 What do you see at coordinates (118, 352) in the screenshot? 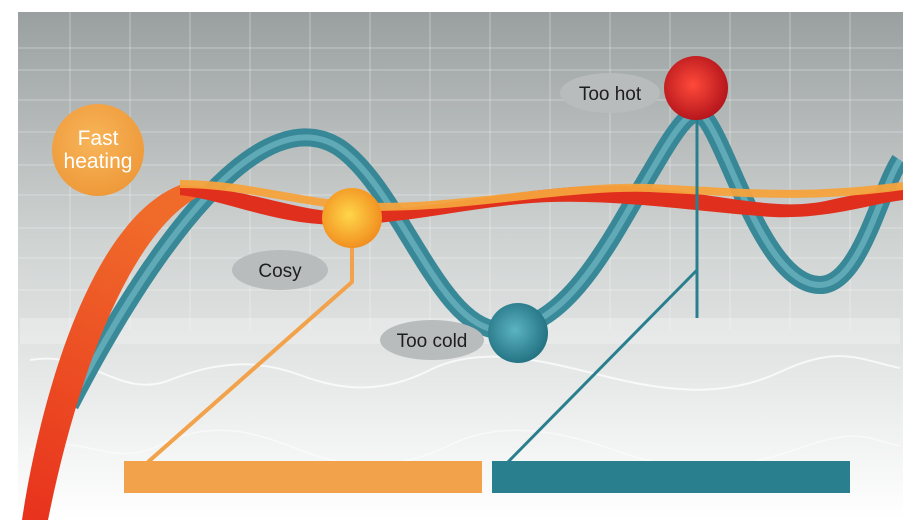
I see `red-heating-ramp` at bounding box center [118, 352].